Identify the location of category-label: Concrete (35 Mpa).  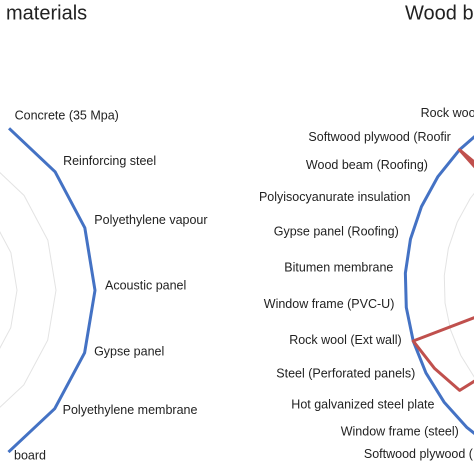
(67, 115).